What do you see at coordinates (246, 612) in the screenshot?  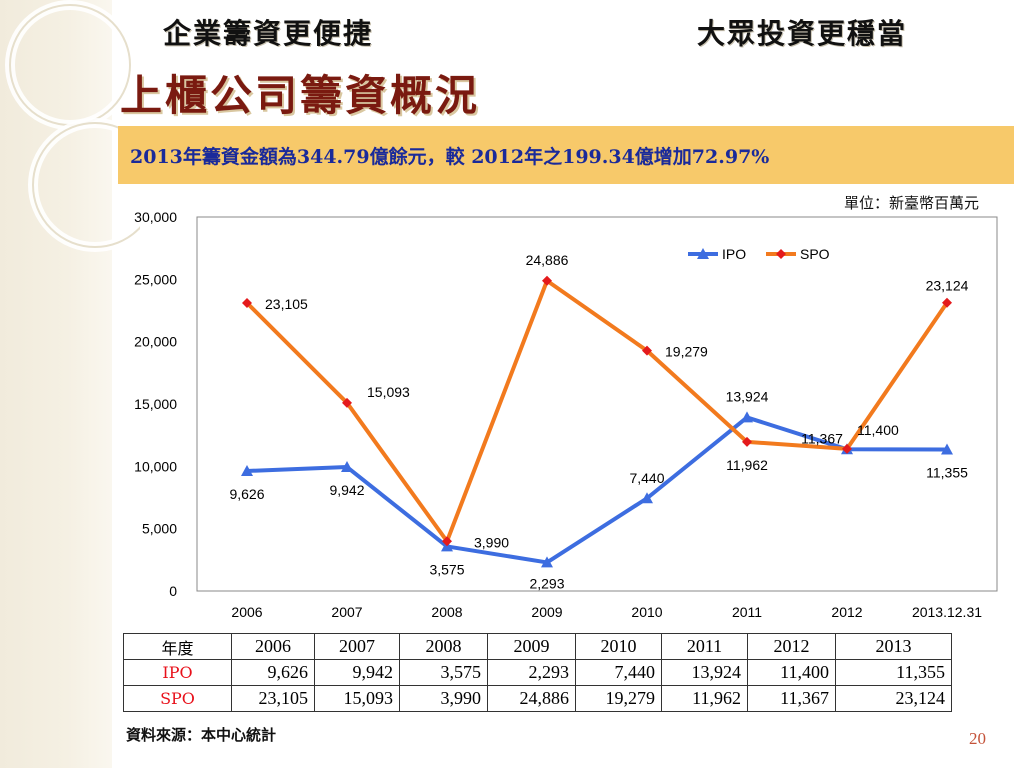 I see `x-tick-label: 2006` at bounding box center [246, 612].